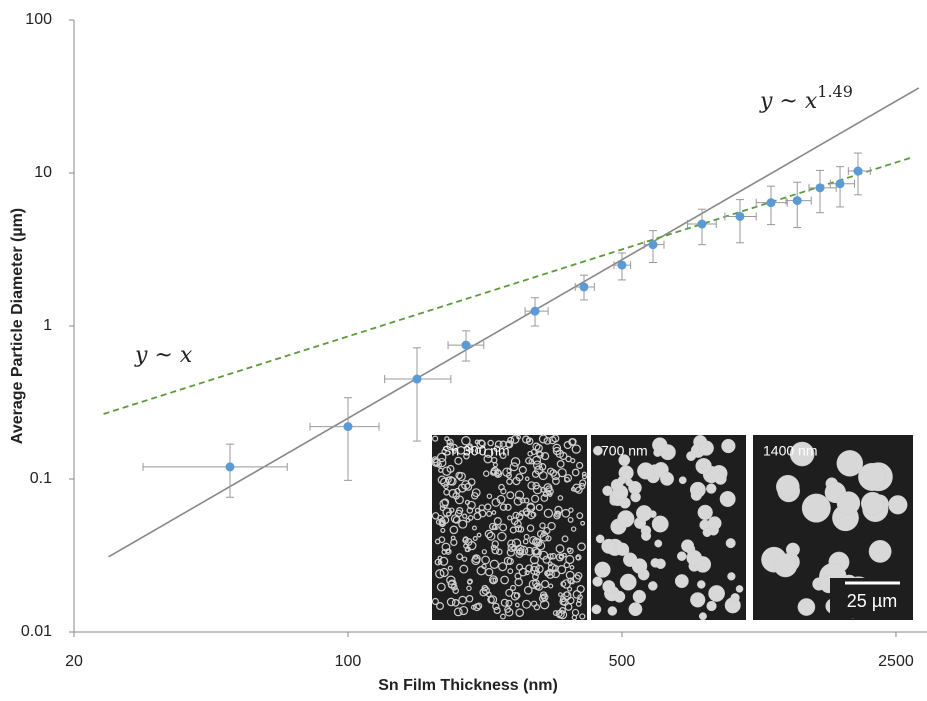 This screenshot has width=927, height=701. Describe the element at coordinates (788, 101) in the screenshot. I see `annotation-text: y ~ x` at that location.